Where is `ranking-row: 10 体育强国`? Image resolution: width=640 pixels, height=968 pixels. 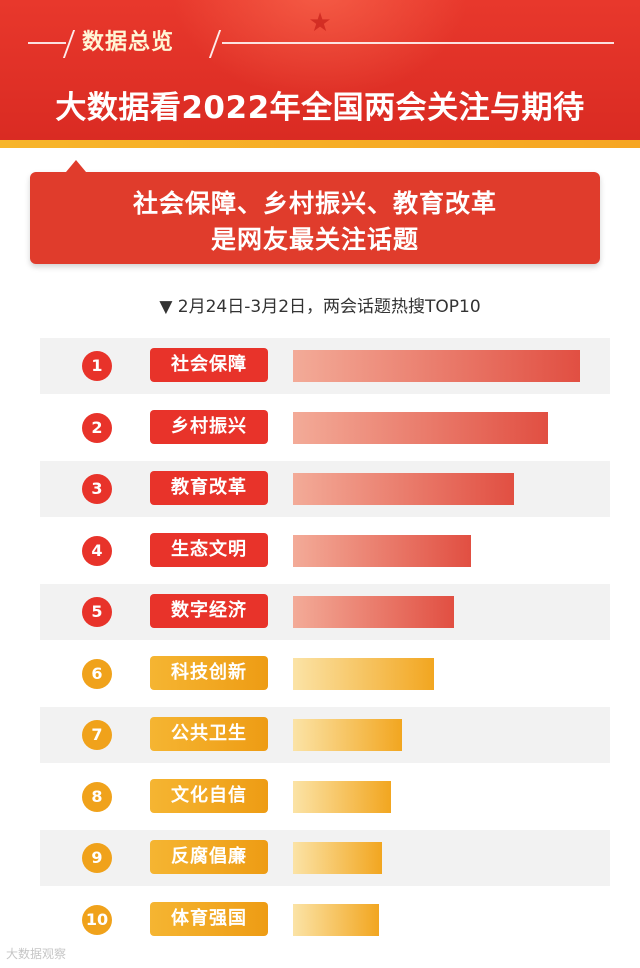 ranking-row: 10 体育强国 is located at coordinates (325, 920).